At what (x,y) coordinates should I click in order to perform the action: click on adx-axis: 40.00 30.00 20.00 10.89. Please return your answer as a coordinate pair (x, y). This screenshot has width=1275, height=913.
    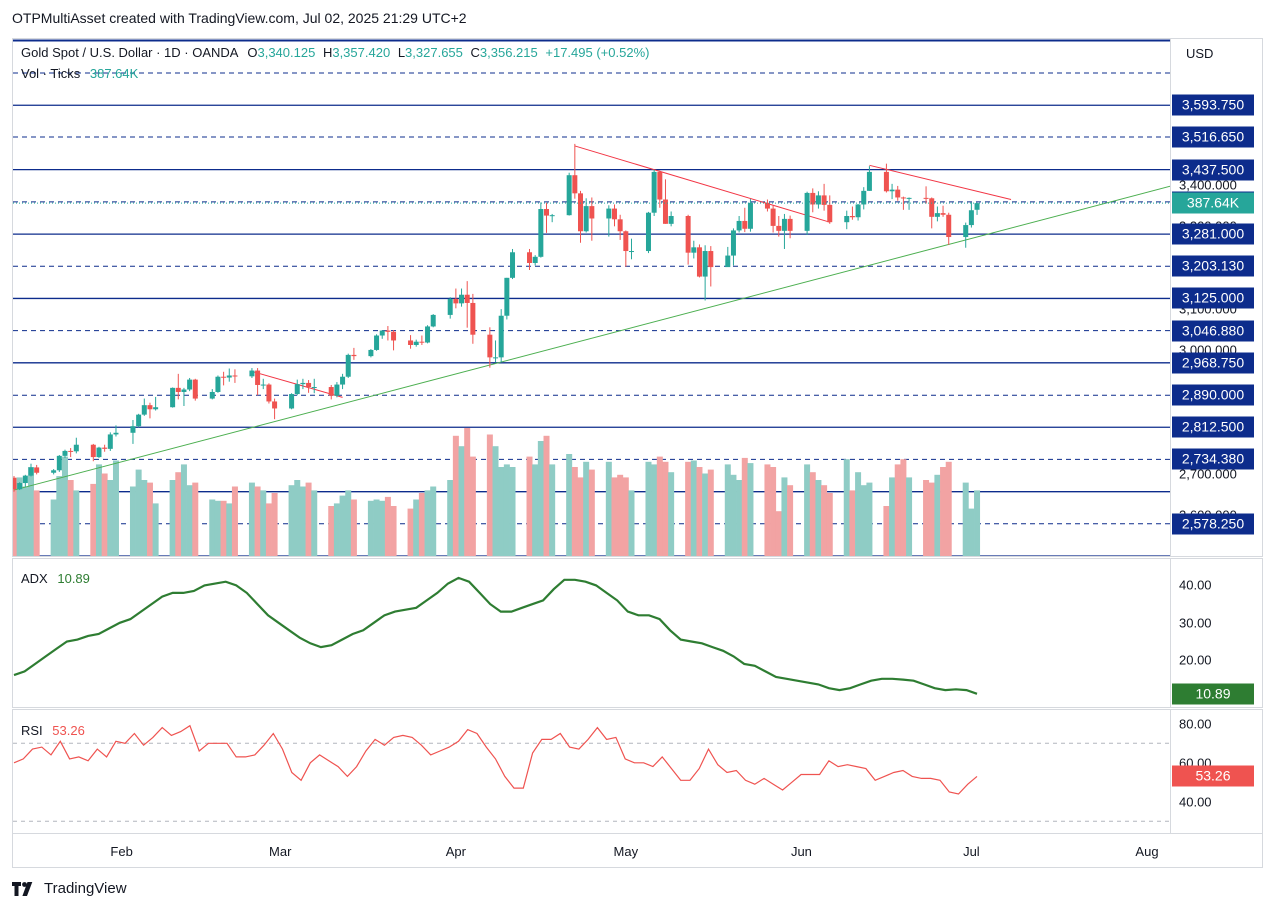
    Looking at the image, I should click on (1217, 633).